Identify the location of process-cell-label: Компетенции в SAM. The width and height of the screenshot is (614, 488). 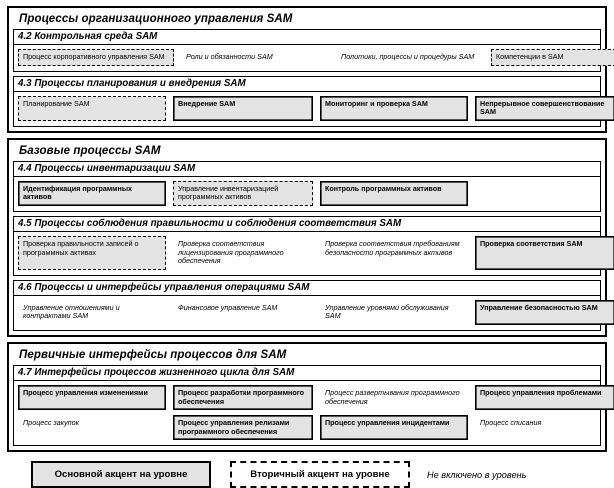
(530, 56).